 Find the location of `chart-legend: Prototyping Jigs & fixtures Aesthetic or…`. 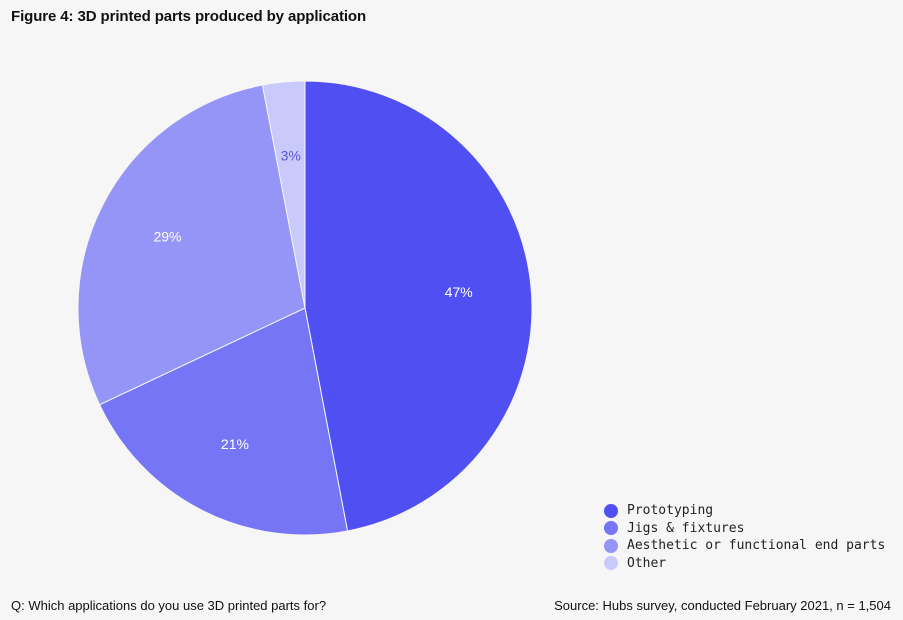

chart-legend: Prototyping Jigs & fixtures Aesthetic or… is located at coordinates (744, 537).